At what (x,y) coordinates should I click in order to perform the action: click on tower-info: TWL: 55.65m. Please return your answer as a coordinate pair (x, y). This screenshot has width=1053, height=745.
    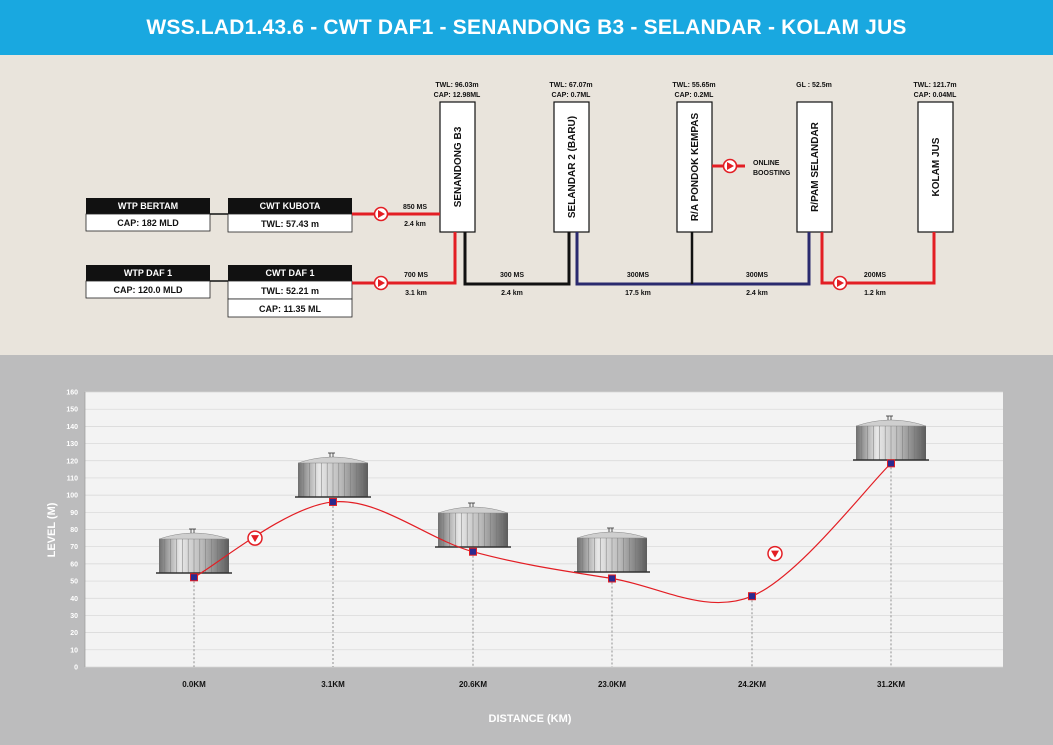
    Looking at the image, I should click on (693, 85).